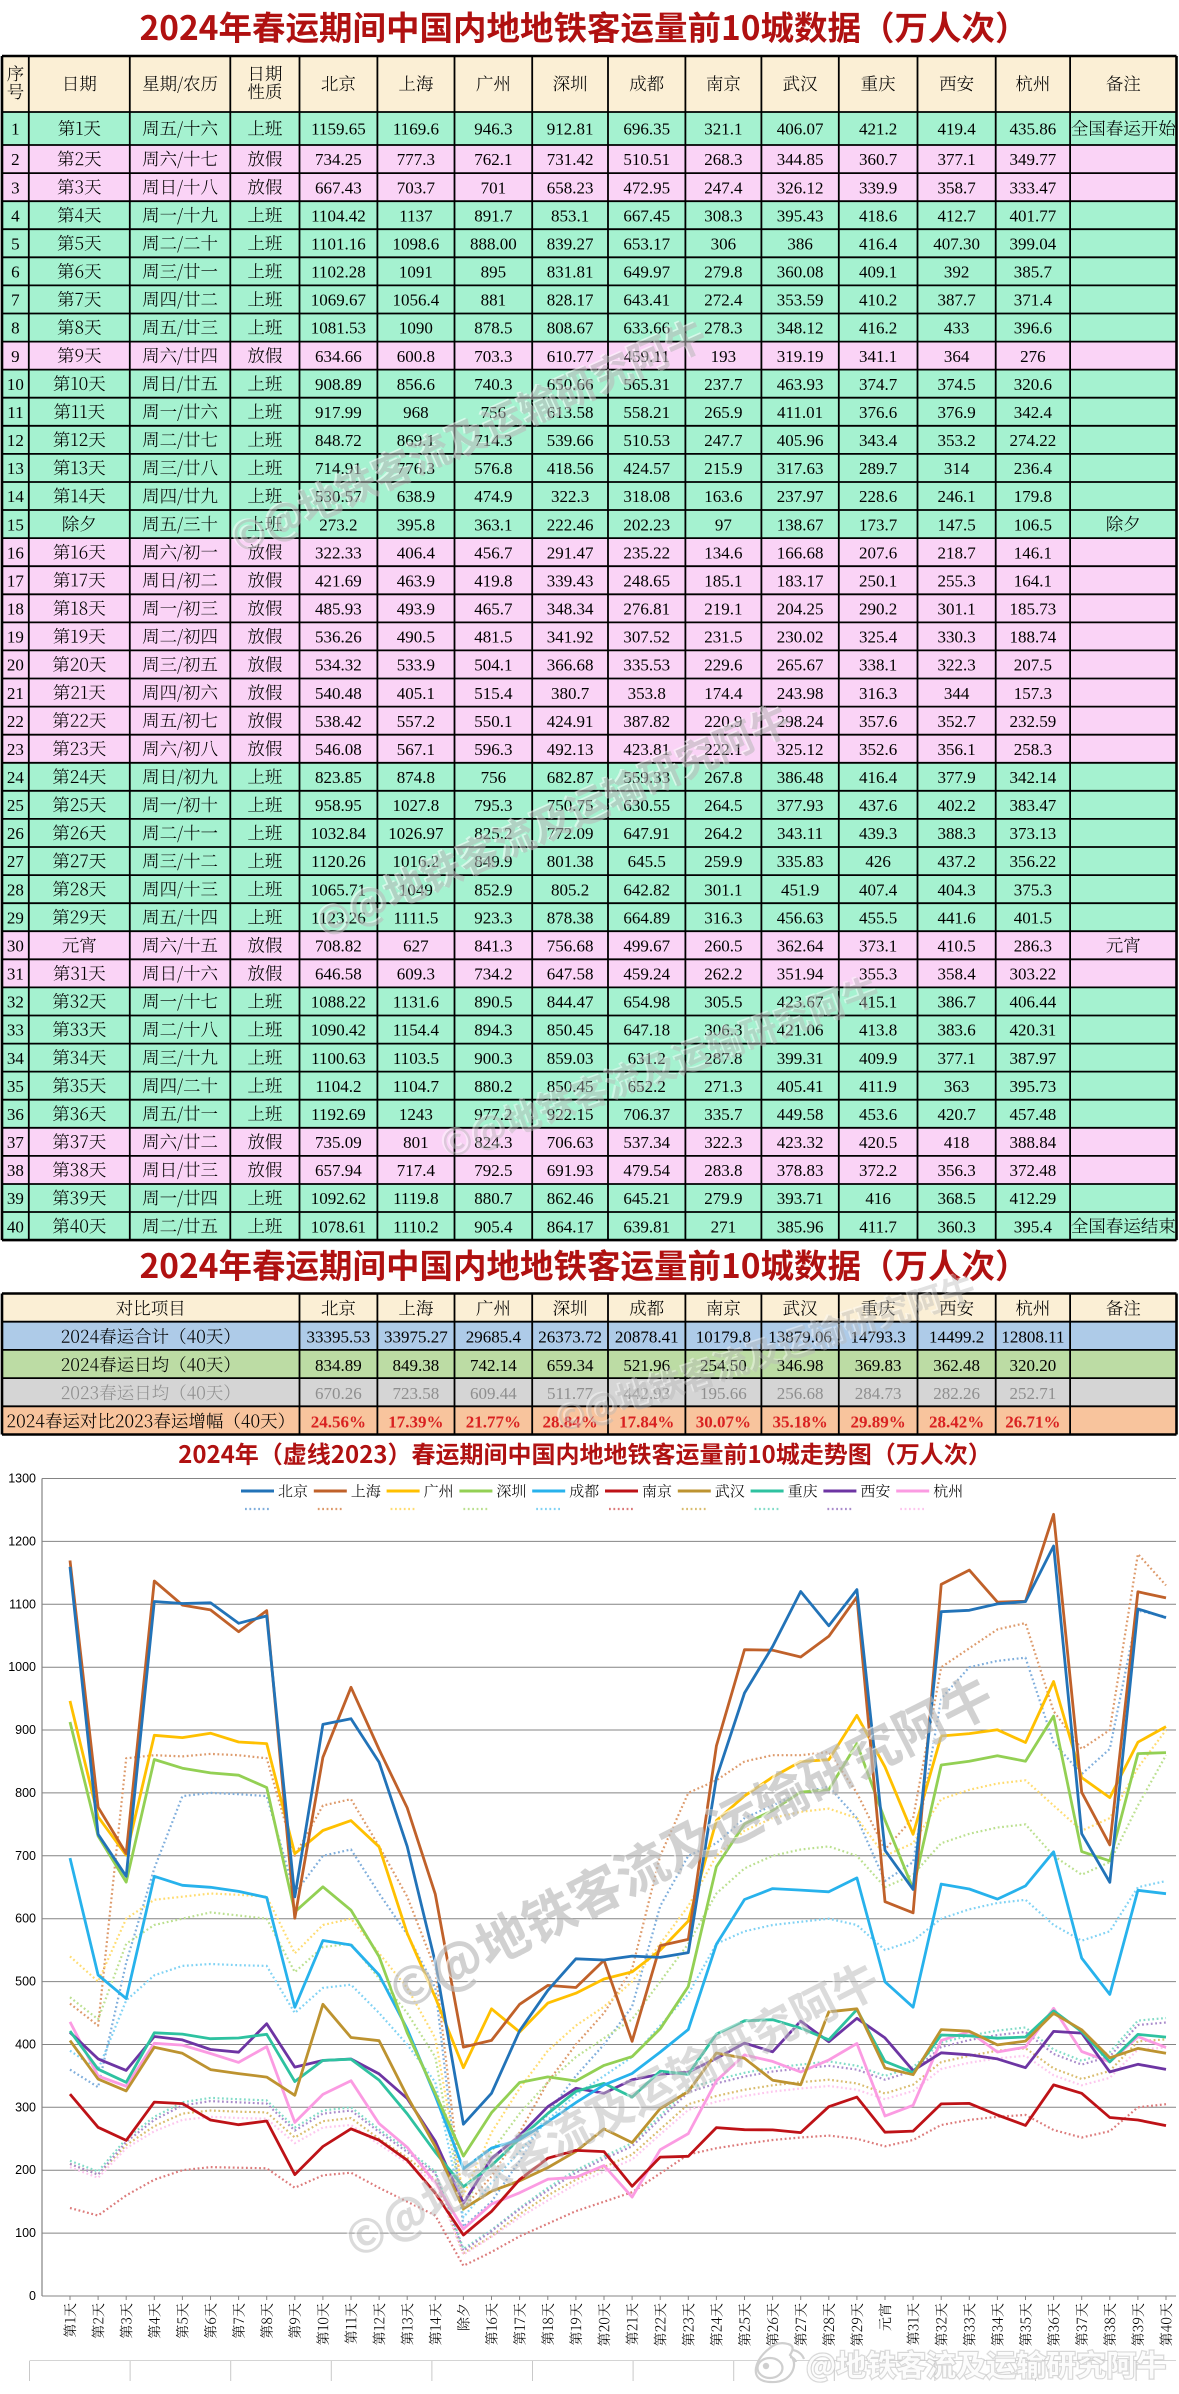  What do you see at coordinates (416, 946) in the screenshot?
I see `svg-text: 627` at bounding box center [416, 946].